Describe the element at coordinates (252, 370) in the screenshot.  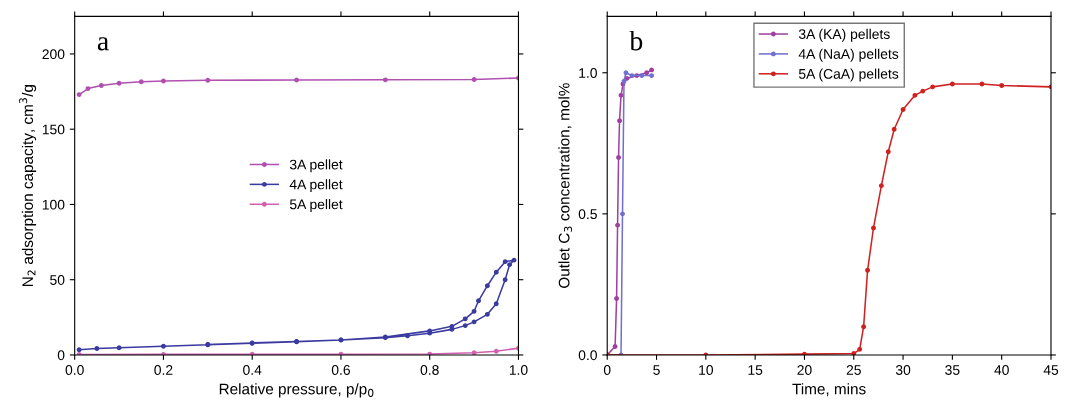
I see `x-tick-label: 0.4` at that location.